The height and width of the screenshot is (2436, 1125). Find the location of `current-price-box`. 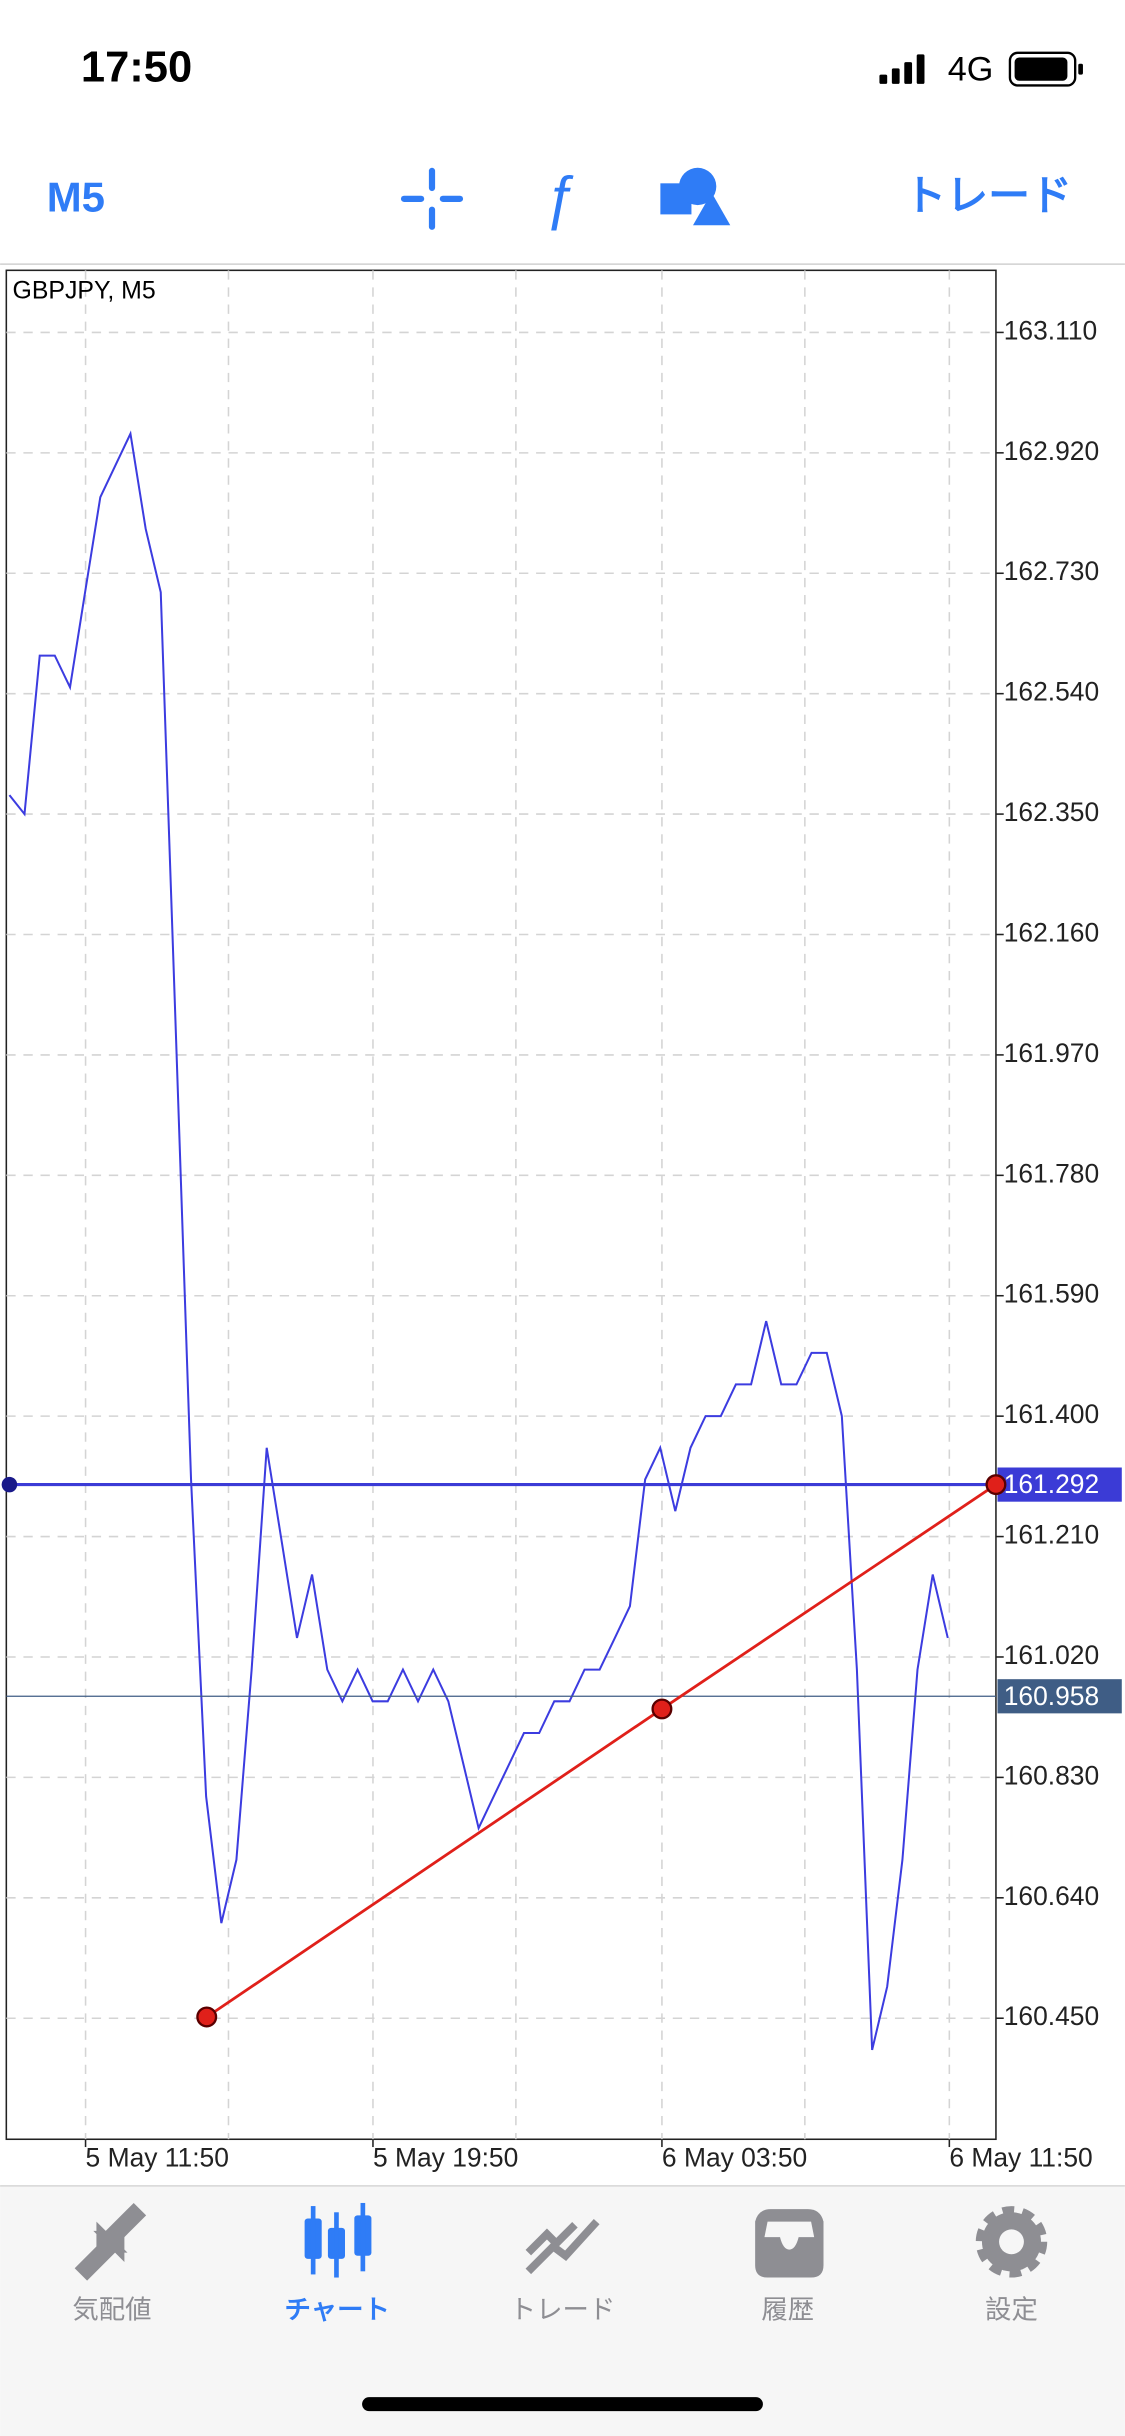

current-price-box is located at coordinates (1059, 1696).